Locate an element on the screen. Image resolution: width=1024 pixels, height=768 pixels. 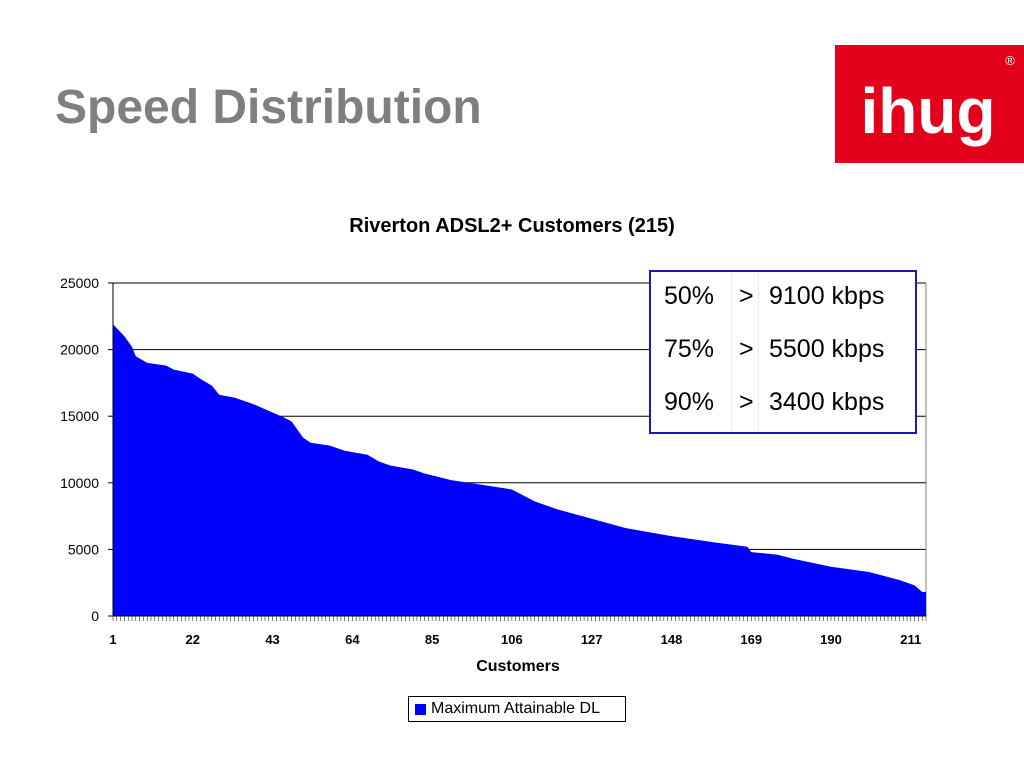
y-tick-label: 25000 is located at coordinates (79, 283).